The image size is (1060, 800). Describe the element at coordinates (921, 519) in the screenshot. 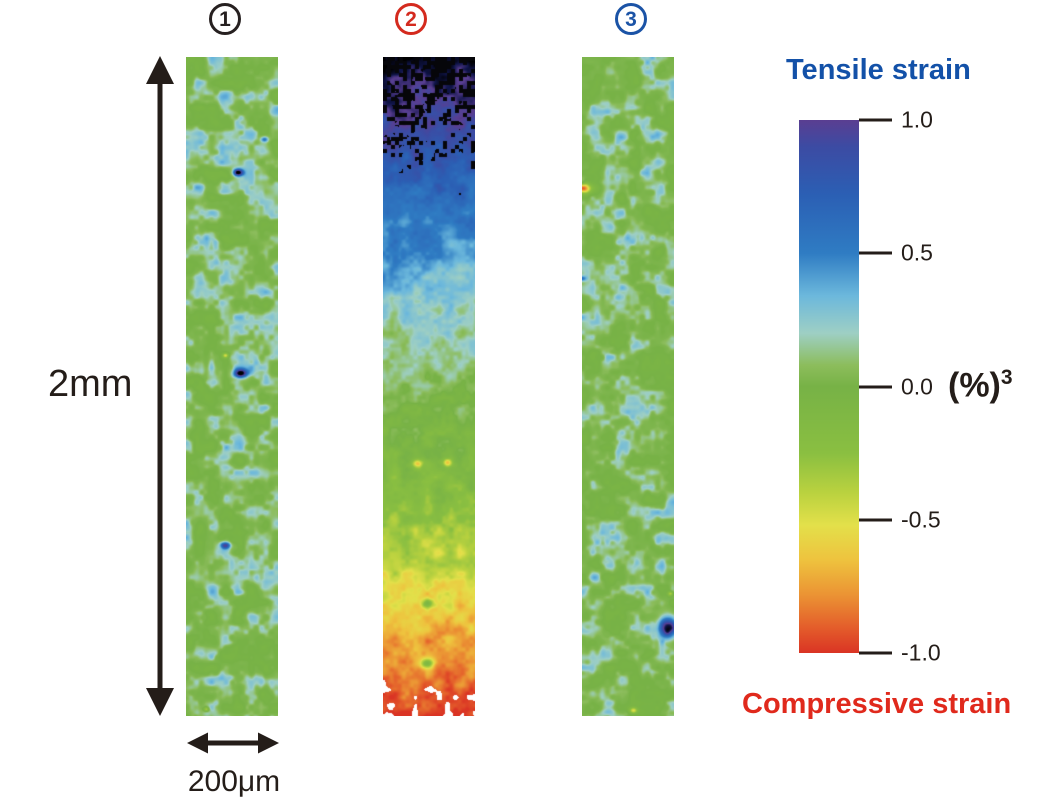

I see `tick-value: -0.5` at that location.